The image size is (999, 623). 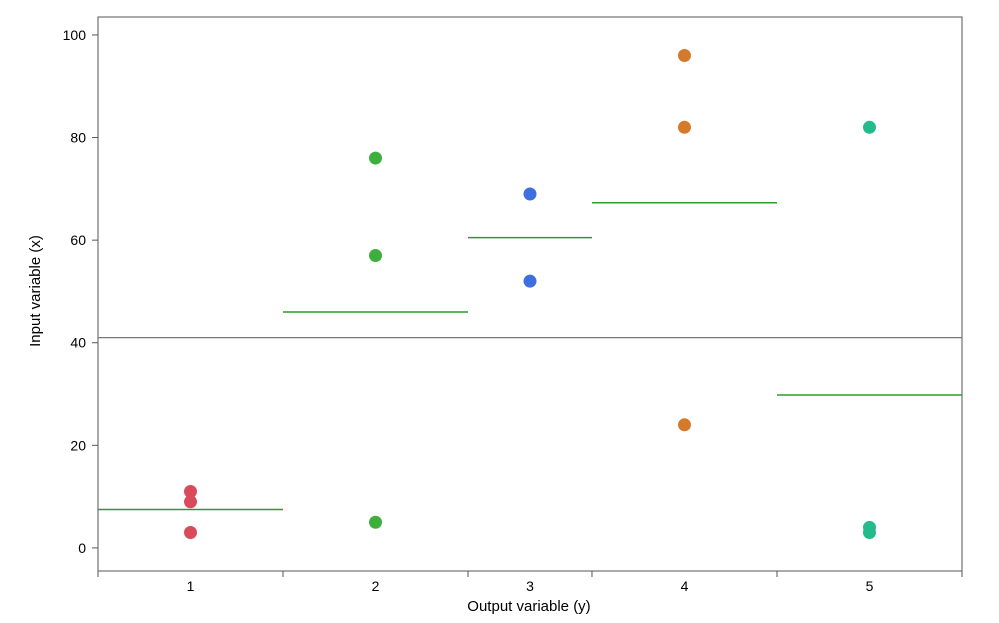 What do you see at coordinates (685, 586) in the screenshot?
I see `x-tick-label: 4` at bounding box center [685, 586].